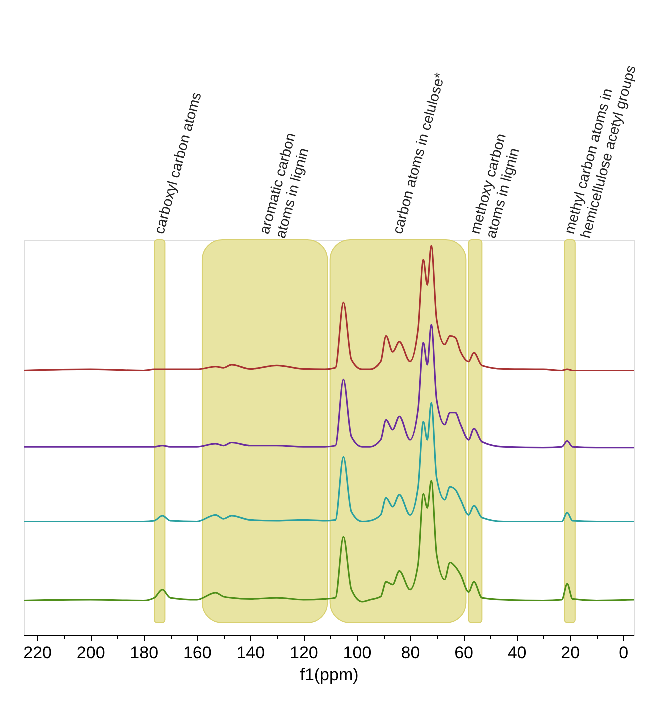  What do you see at coordinates (144, 653) in the screenshot?
I see `x-tick-label: 180` at bounding box center [144, 653].